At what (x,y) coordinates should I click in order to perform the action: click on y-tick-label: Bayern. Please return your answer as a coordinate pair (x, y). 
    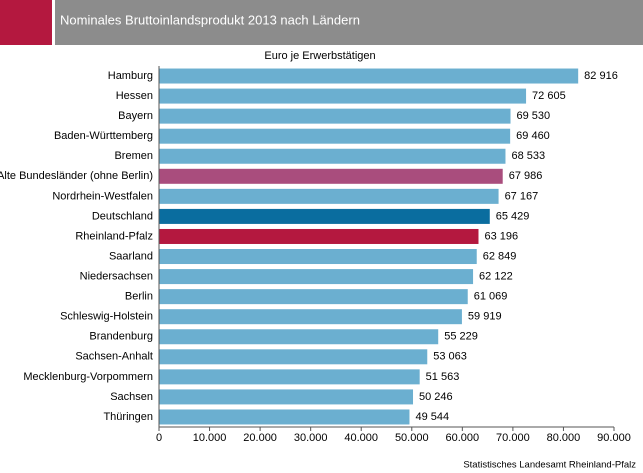
    Looking at the image, I should click on (135, 116).